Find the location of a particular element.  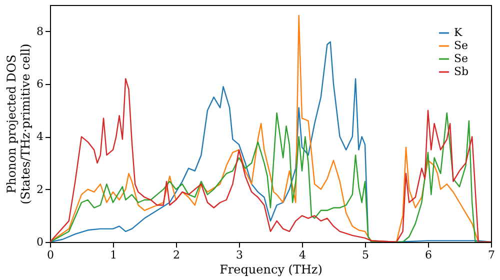

legend-label: Sb is located at coordinates (461, 71).